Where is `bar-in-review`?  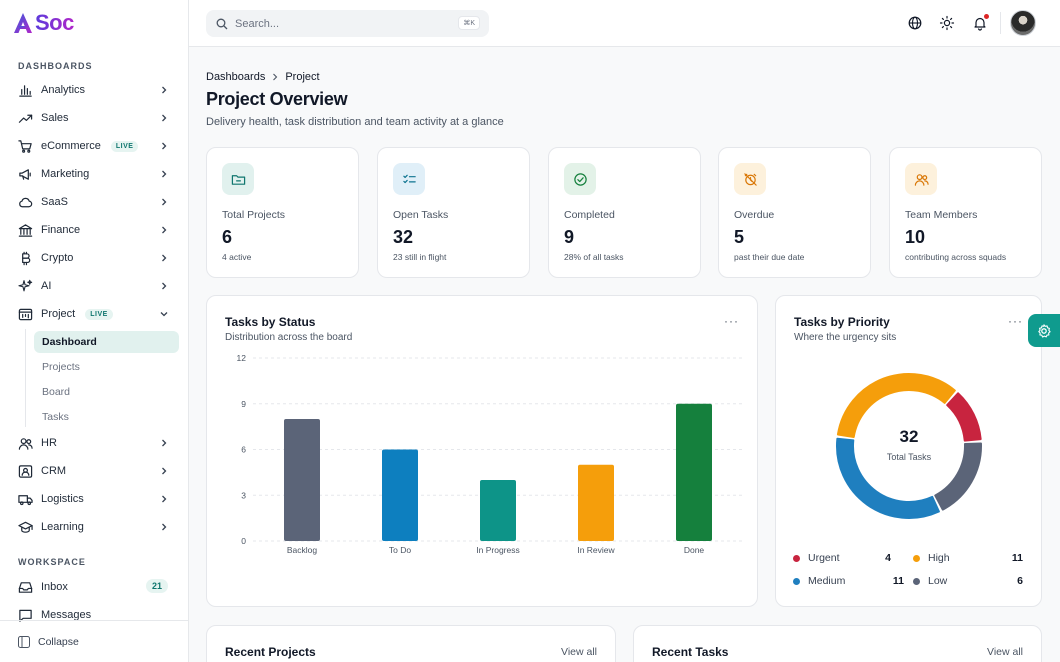
bar-in-review is located at coordinates (596, 502).